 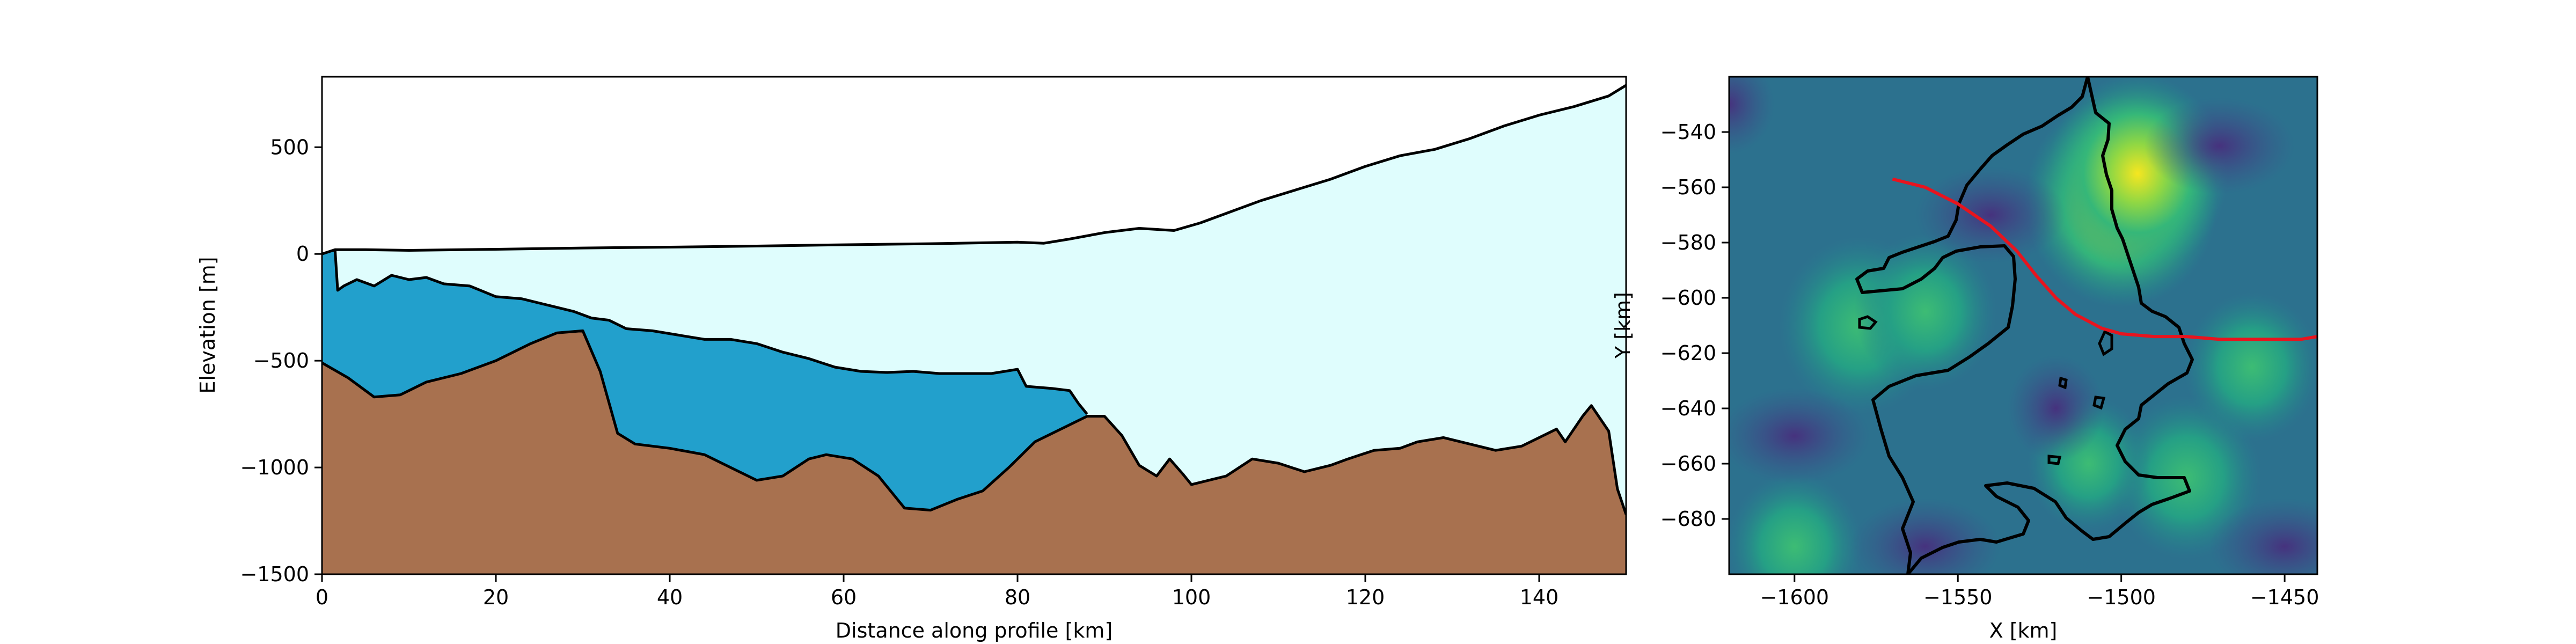 What do you see at coordinates (1688, 408) in the screenshot?
I see `y-tick-label: −640` at bounding box center [1688, 408].